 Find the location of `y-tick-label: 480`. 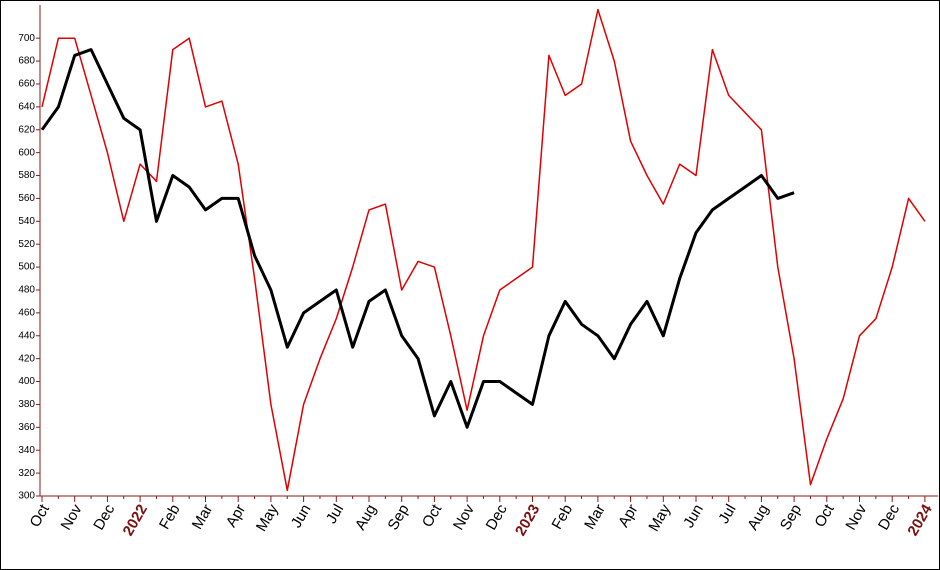

y-tick-label: 480 is located at coordinates (26, 290).